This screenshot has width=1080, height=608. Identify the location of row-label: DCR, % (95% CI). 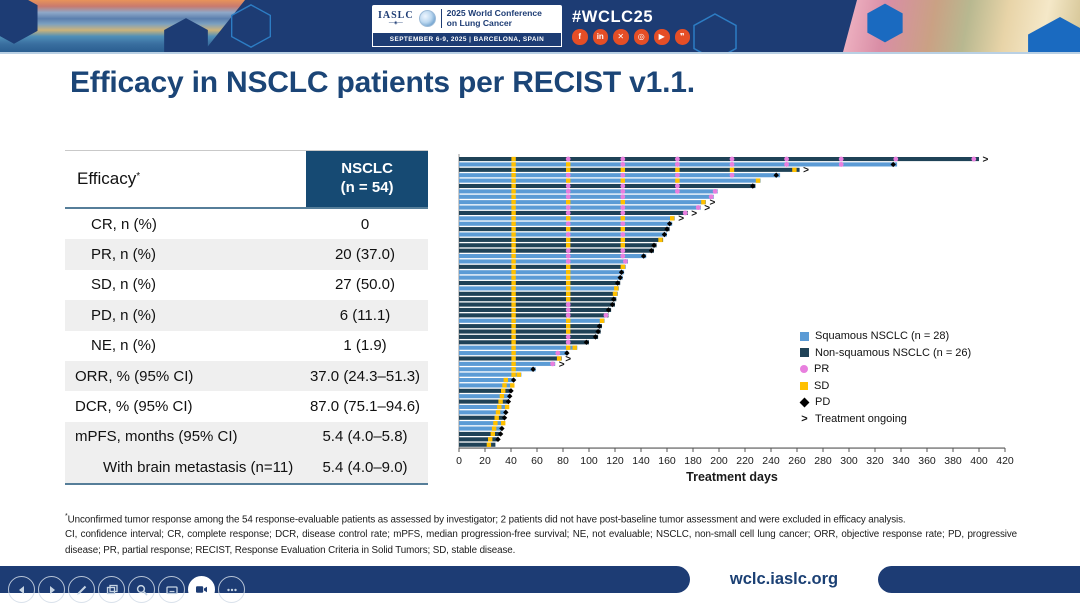
(134, 407).